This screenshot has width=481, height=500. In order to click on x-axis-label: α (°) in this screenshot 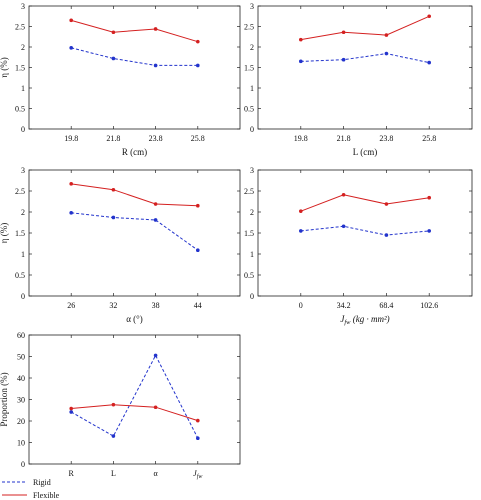, I will do `click(134, 319)`.